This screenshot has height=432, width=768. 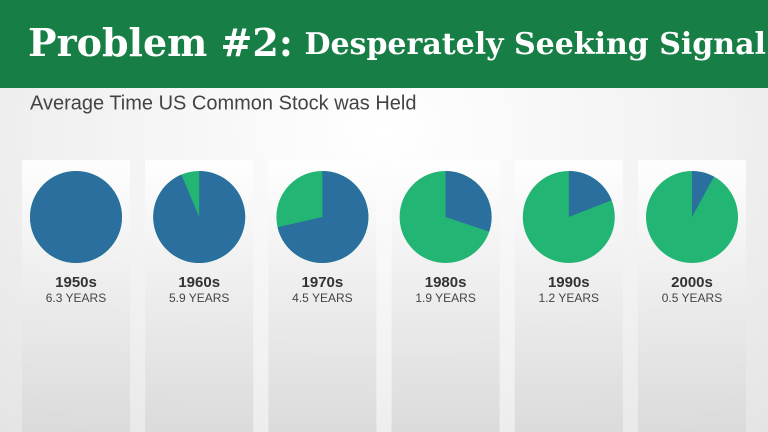 I want to click on category-label: 1950s, so click(x=76, y=282).